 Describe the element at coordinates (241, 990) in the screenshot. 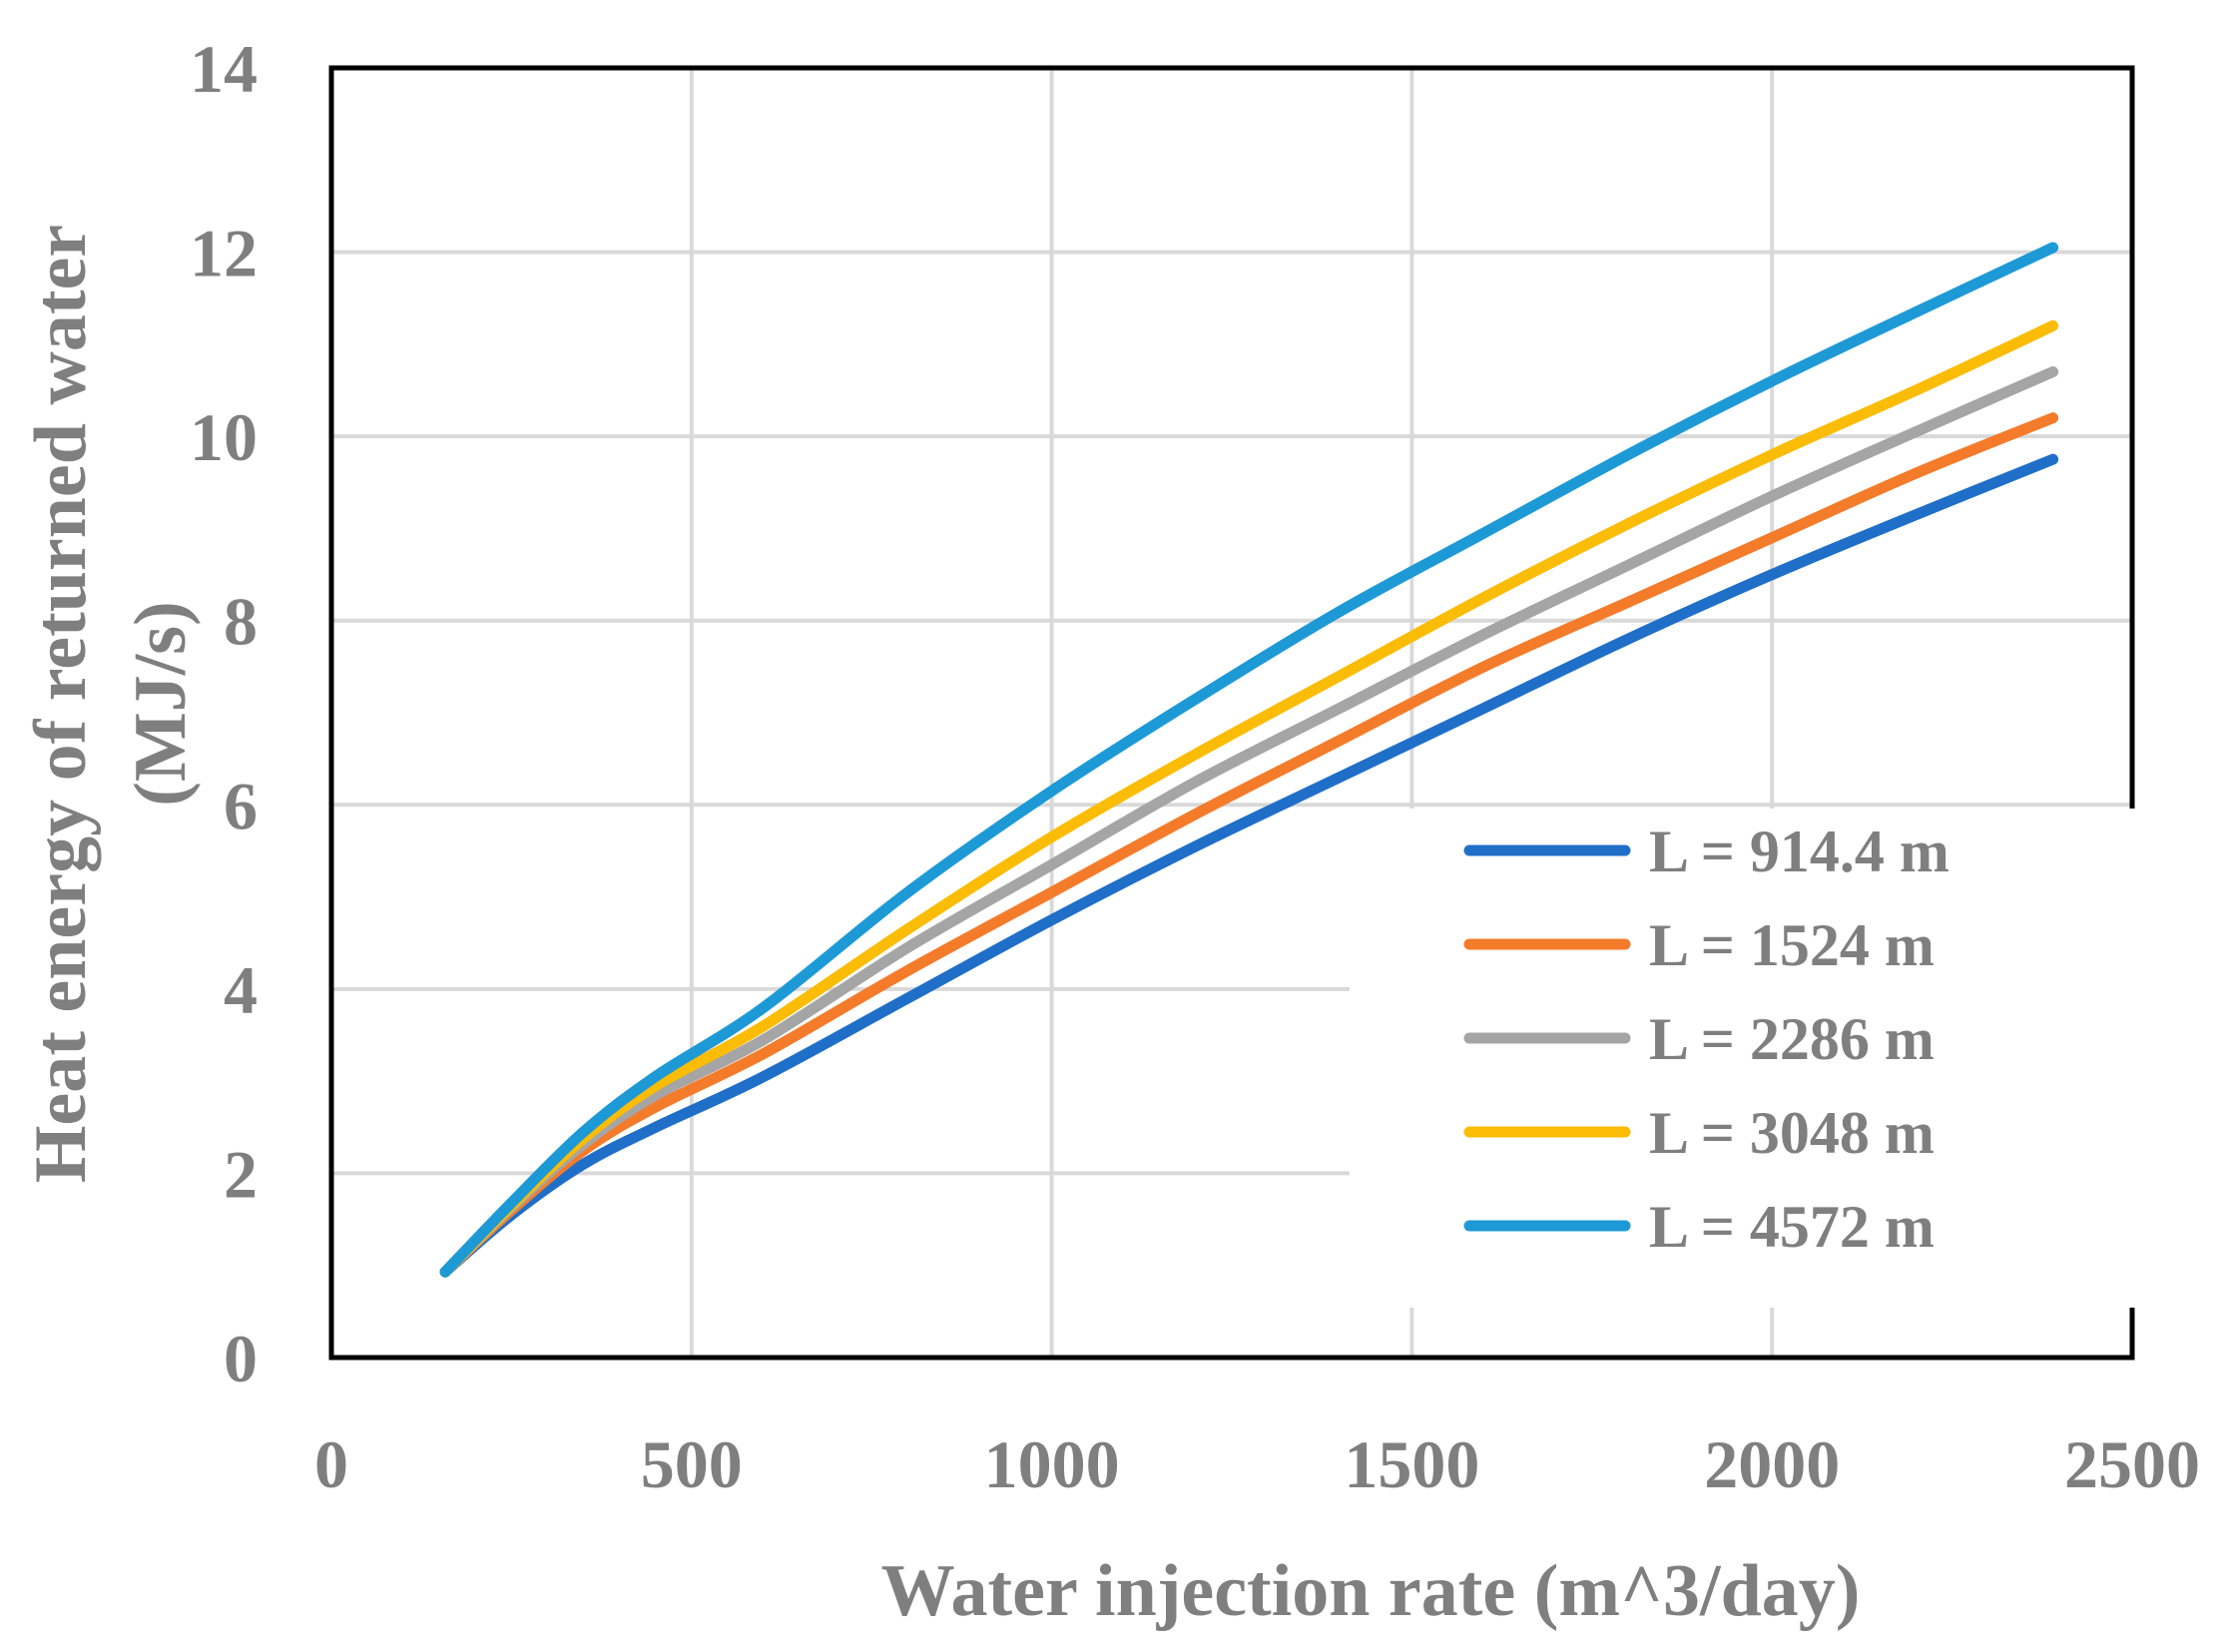

I see `y-tick-label: 4` at that location.